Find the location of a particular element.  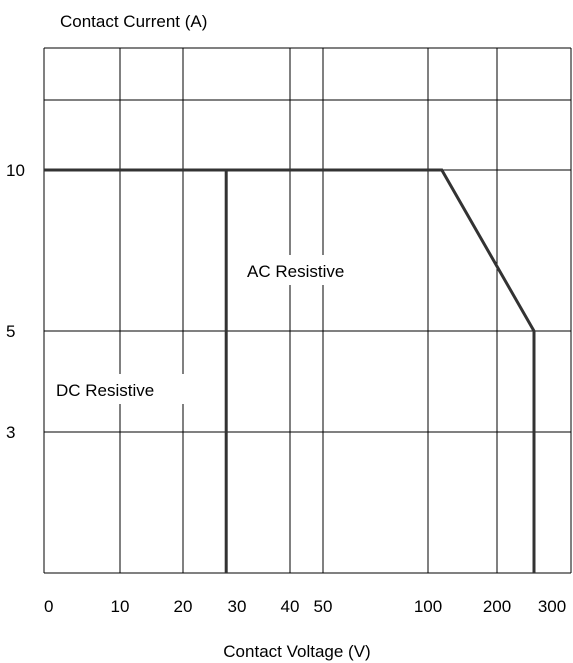

dc-label-bg is located at coordinates (128, 389).